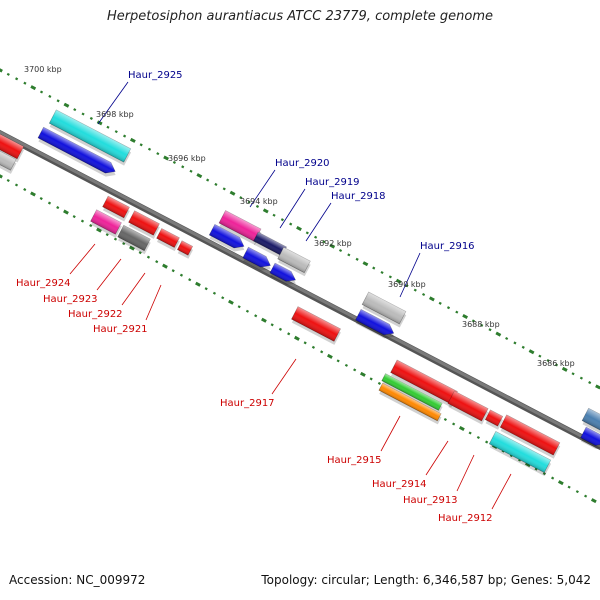  I want to click on scale-label: 3700 kbp, so click(43, 69).